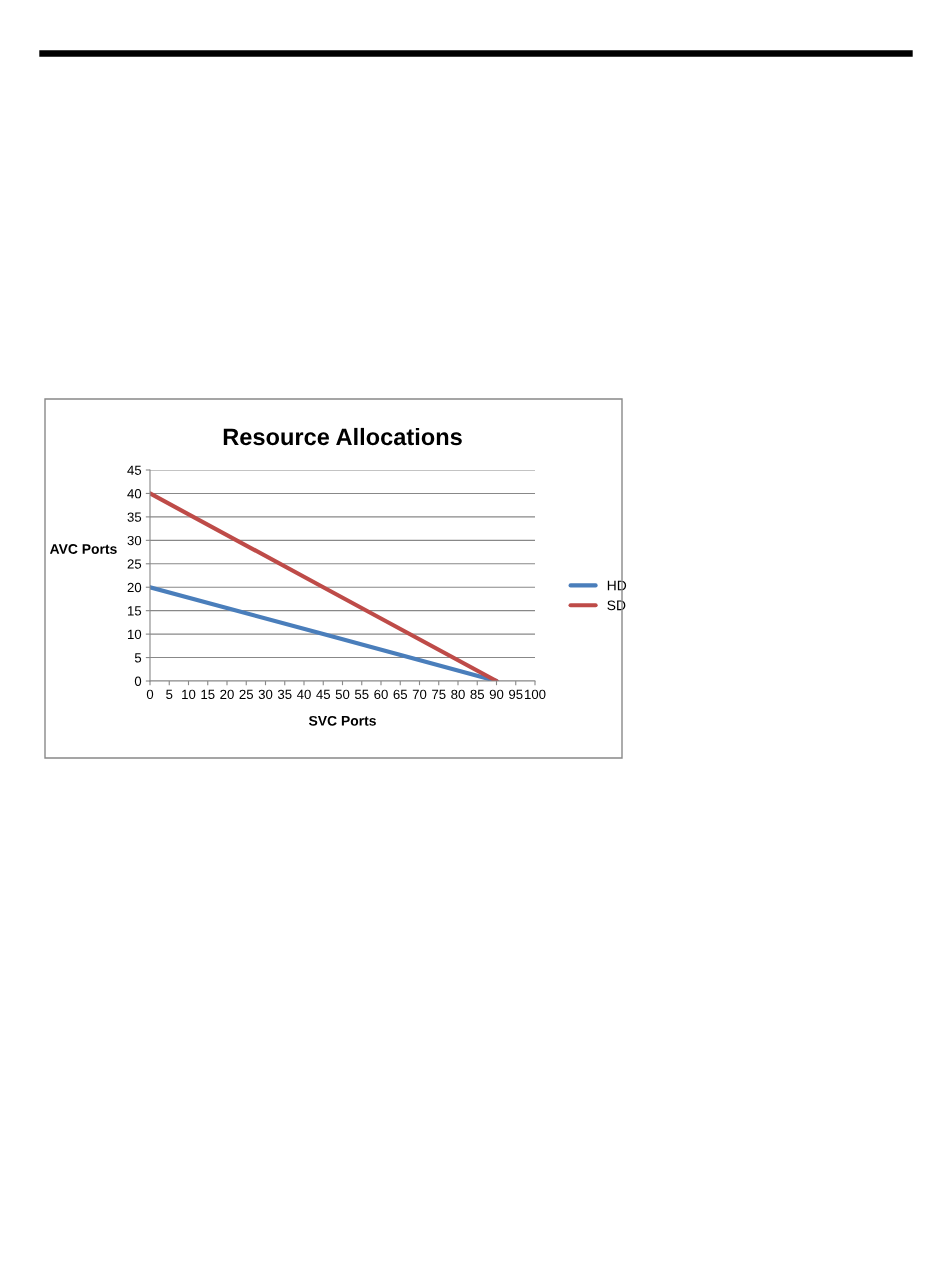 Image resolution: width=950 pixels, height=1284 pixels. Describe the element at coordinates (189, 694) in the screenshot. I see `x-tick-label: 10` at that location.